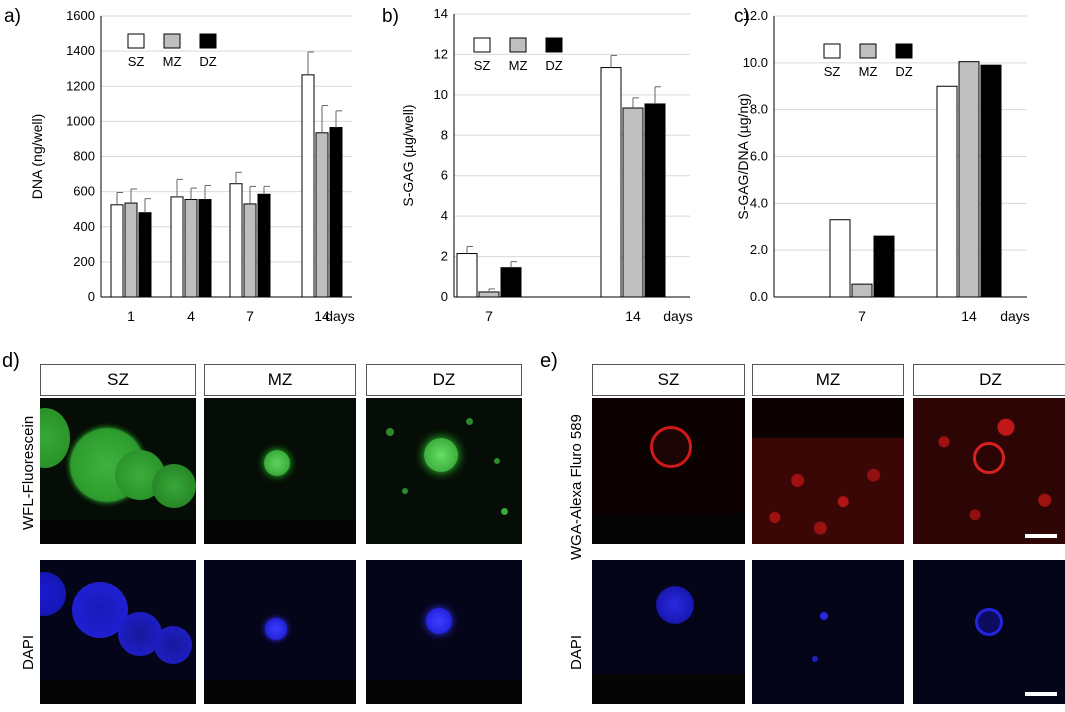 This screenshot has width=1065, height=712. What do you see at coordinates (444, 471) in the screenshot?
I see `micrograph-d-dz-wfl` at bounding box center [444, 471].